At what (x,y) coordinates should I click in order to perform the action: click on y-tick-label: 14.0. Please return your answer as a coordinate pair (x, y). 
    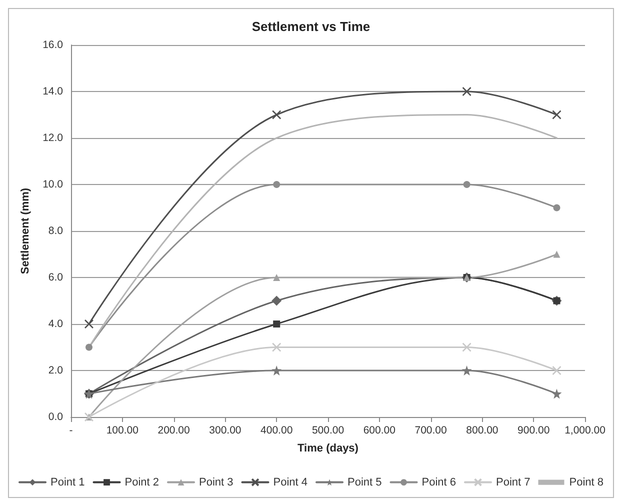
    Looking at the image, I should click on (53, 92).